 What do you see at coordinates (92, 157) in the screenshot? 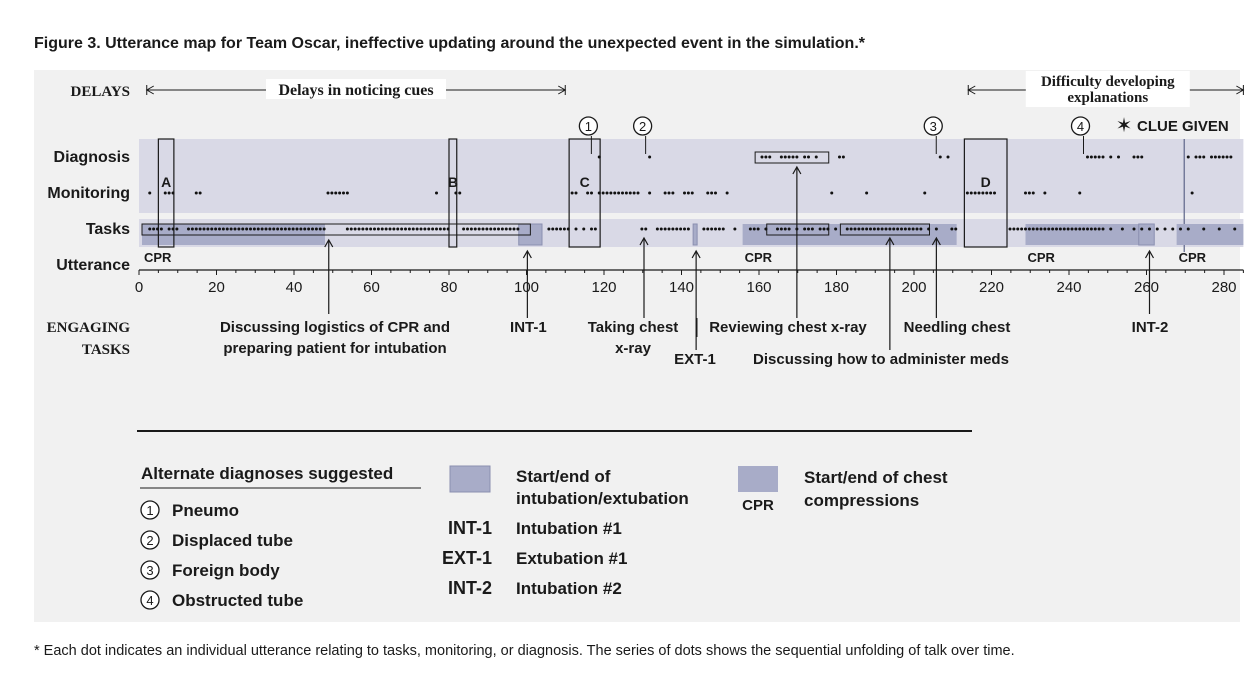
I see `row-label-diagnosis: Diagnosis` at bounding box center [92, 157].